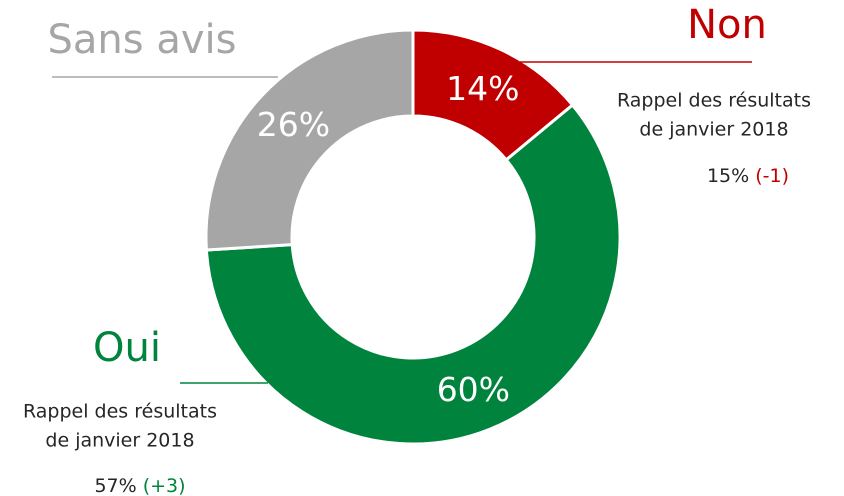  I want to click on slice-label: 14%, so click(482, 88).